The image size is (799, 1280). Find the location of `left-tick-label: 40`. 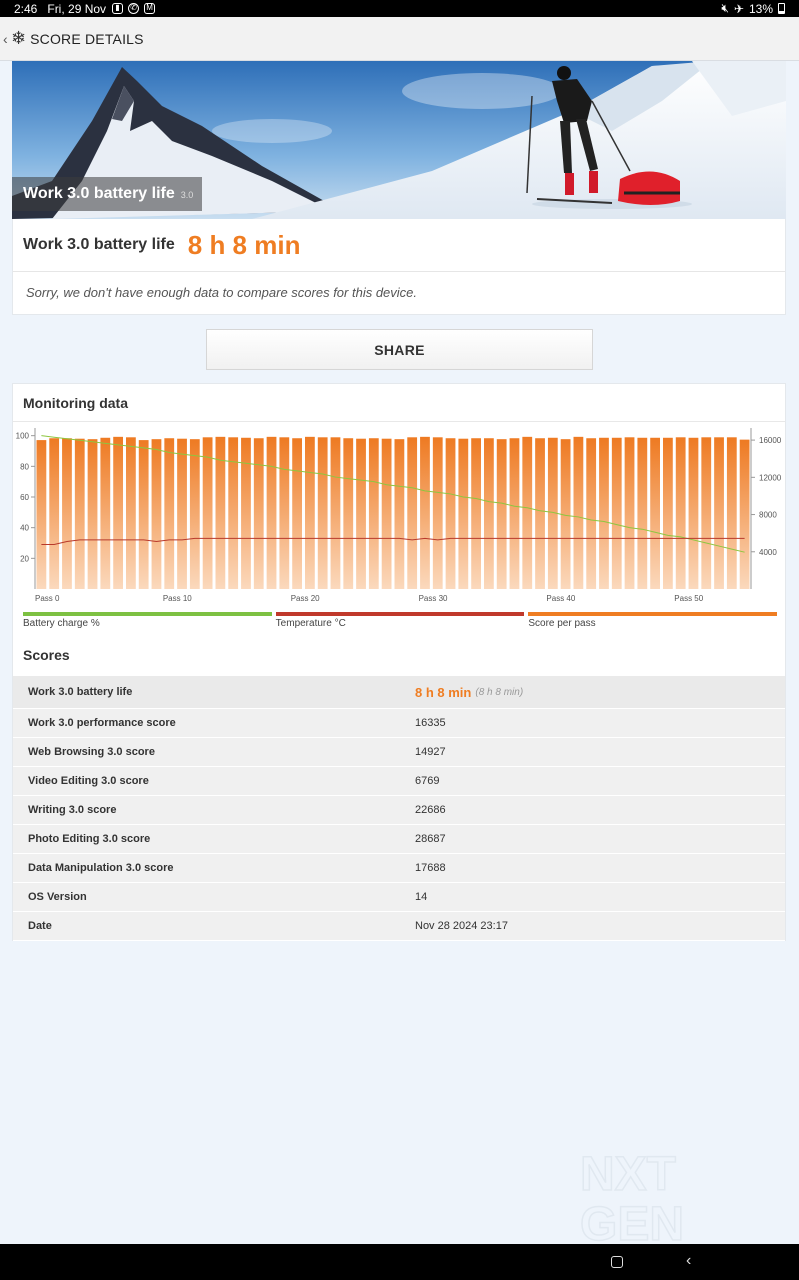

left-tick-label: 40 is located at coordinates (24, 528).